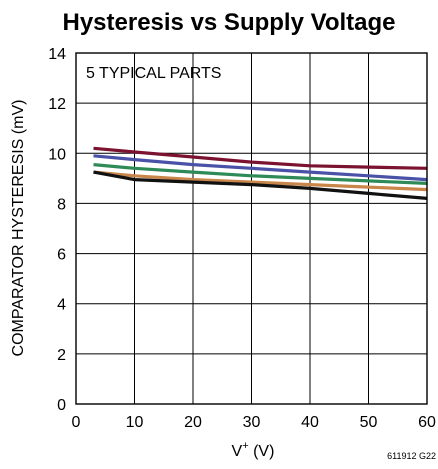 The width and height of the screenshot is (438, 469). I want to click on y-tick-label: 12, so click(57, 104).